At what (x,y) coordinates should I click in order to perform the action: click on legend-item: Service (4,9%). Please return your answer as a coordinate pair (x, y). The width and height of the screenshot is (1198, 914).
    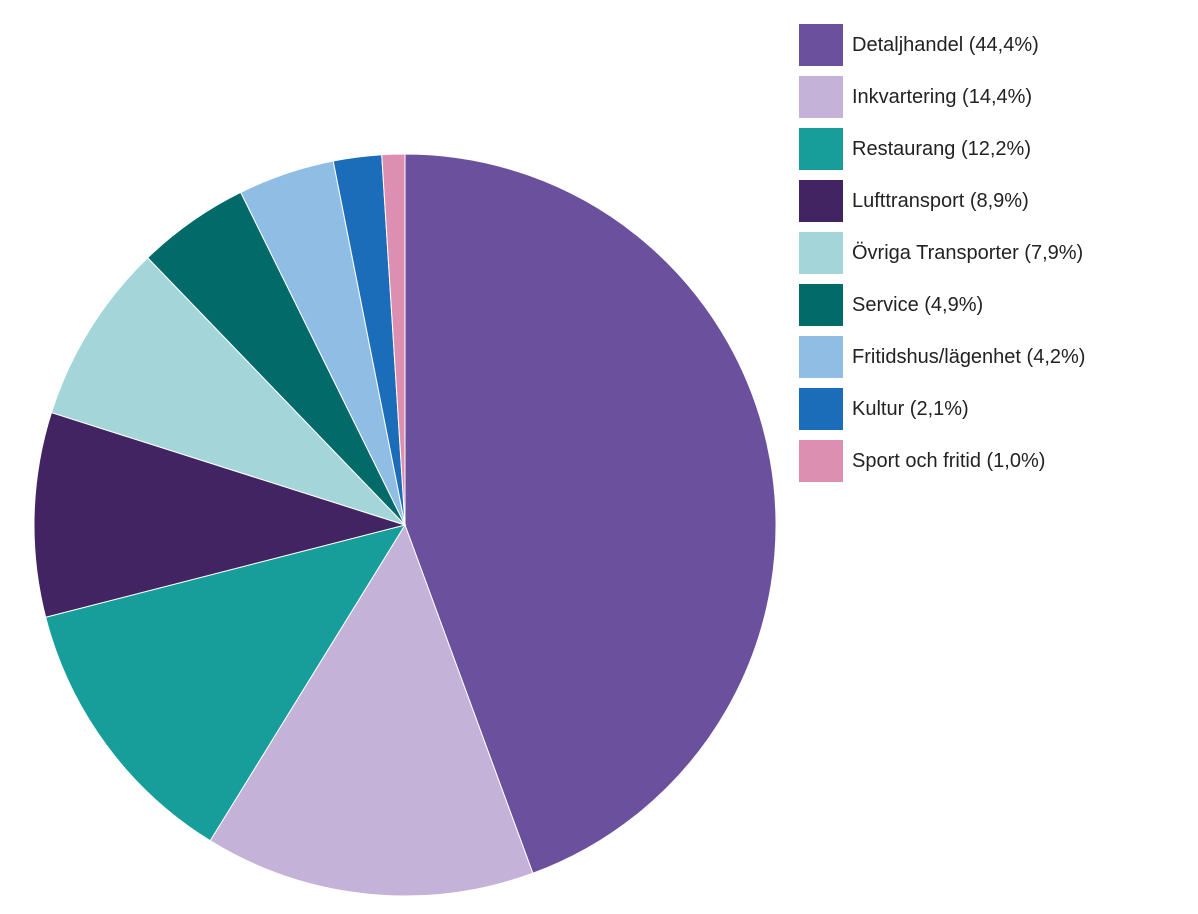
    Looking at the image, I should click on (942, 305).